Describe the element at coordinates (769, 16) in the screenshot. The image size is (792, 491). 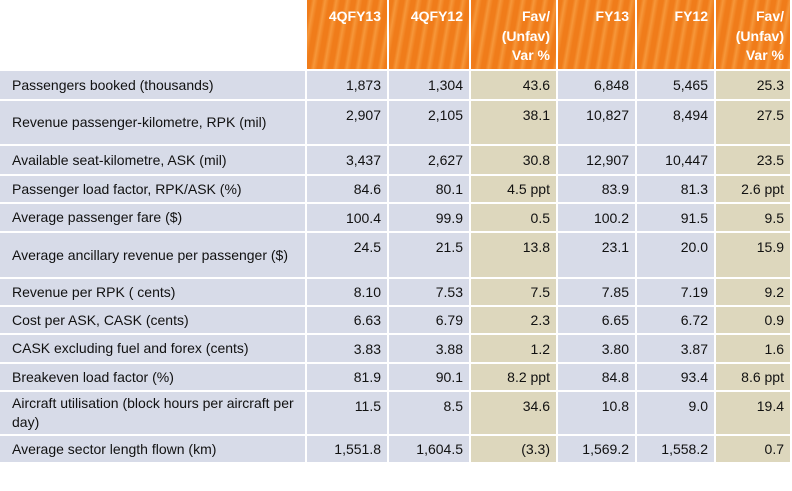
I see `header-year-variance-line1: Fav/` at that location.